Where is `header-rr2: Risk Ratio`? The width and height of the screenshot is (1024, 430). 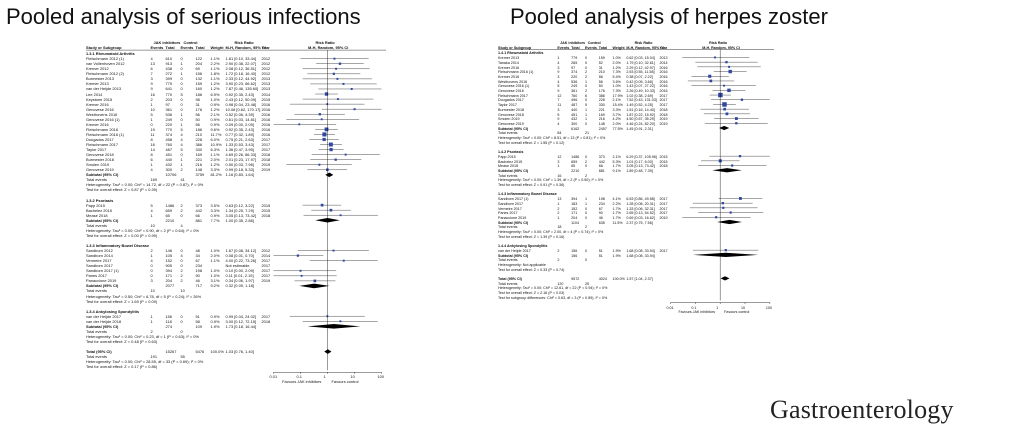 header-rr2: Risk Ratio is located at coordinates (718, 43).